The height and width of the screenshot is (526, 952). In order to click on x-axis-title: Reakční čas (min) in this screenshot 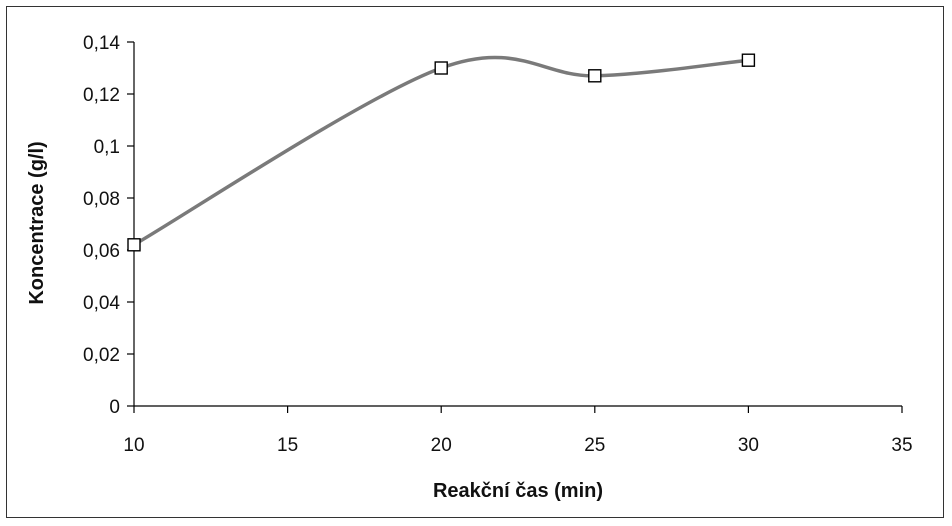, I will do `click(518, 491)`.